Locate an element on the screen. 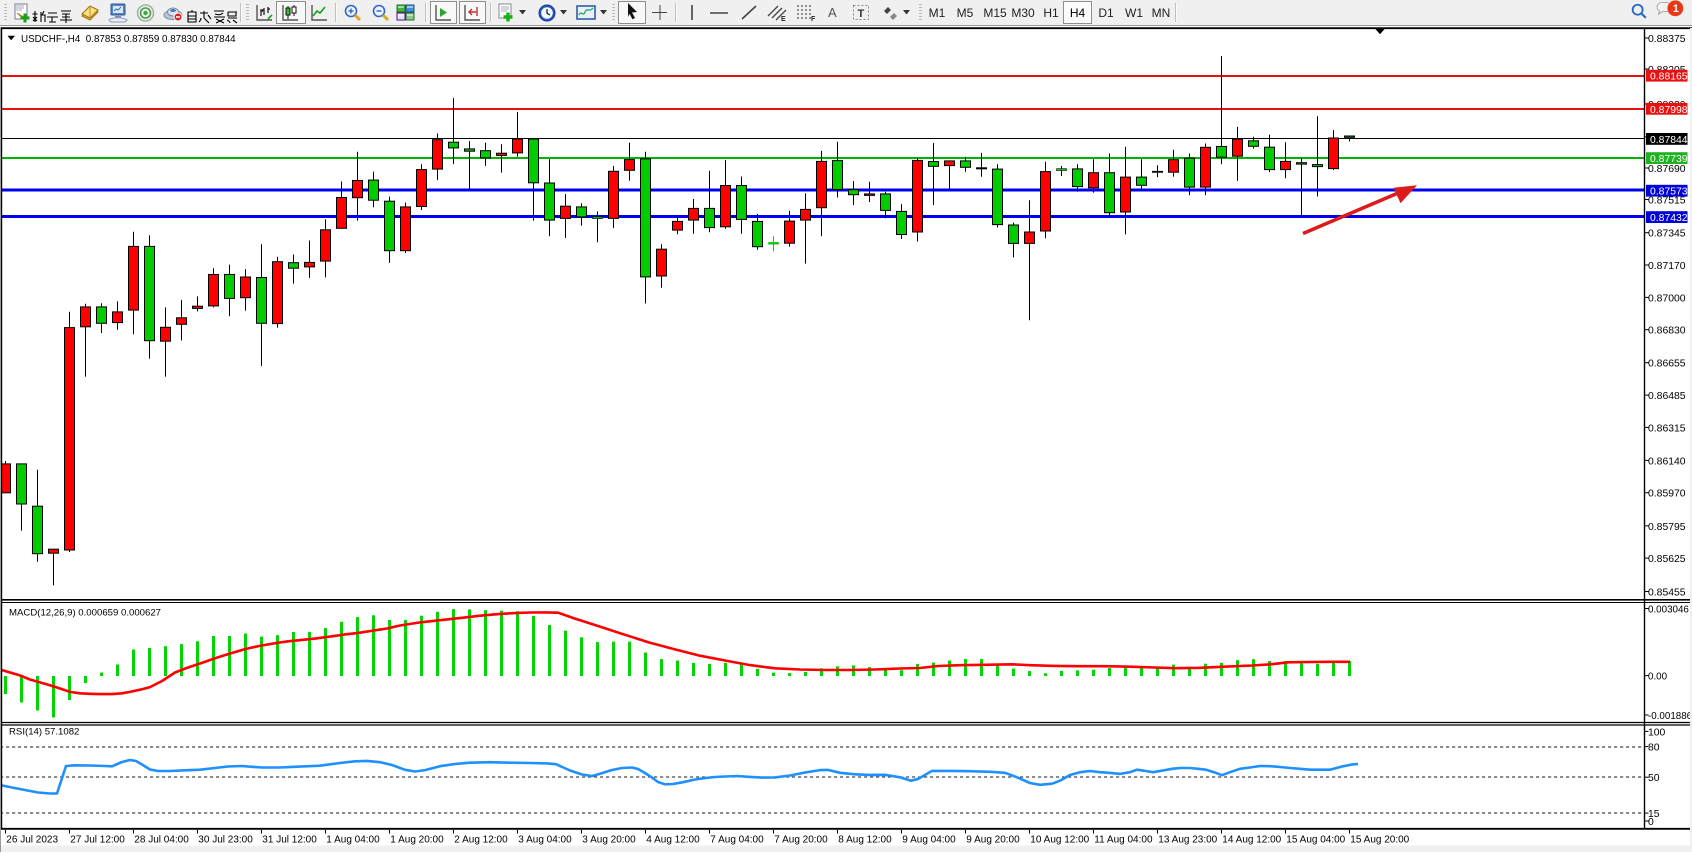 The image size is (1692, 857). svg-text: 7 Aug 04:00 is located at coordinates (737, 840).